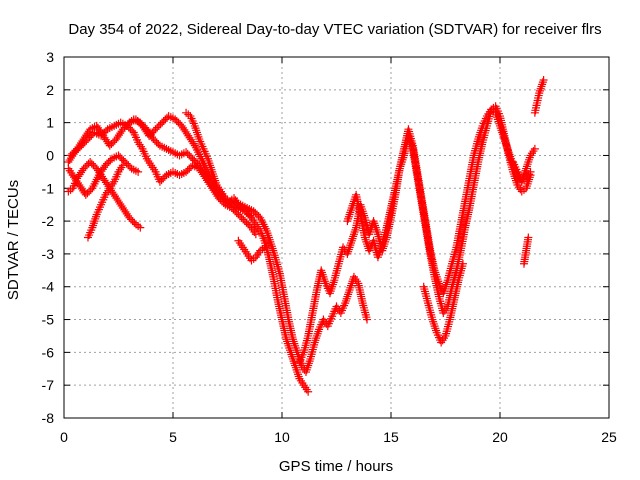  I want to click on y-axis-label: SDTVAR / TECUs, so click(13, 240).